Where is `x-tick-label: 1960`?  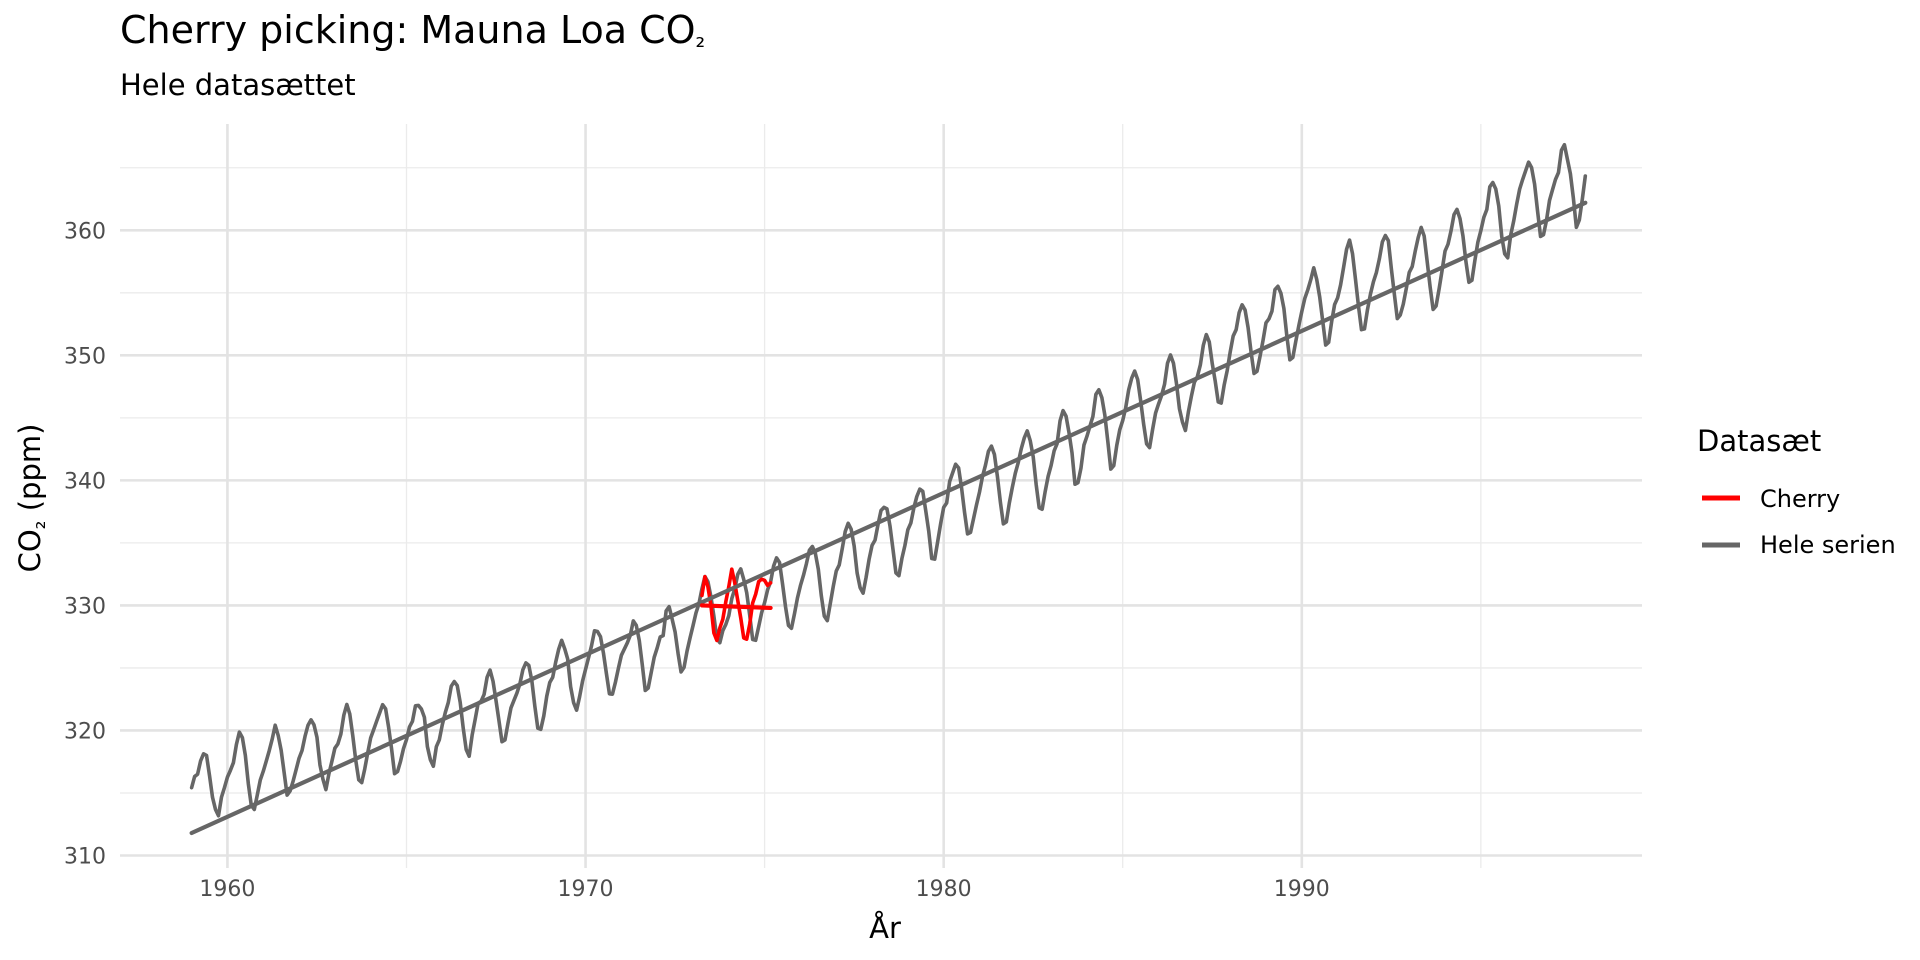 x-tick-label: 1960 is located at coordinates (227, 889).